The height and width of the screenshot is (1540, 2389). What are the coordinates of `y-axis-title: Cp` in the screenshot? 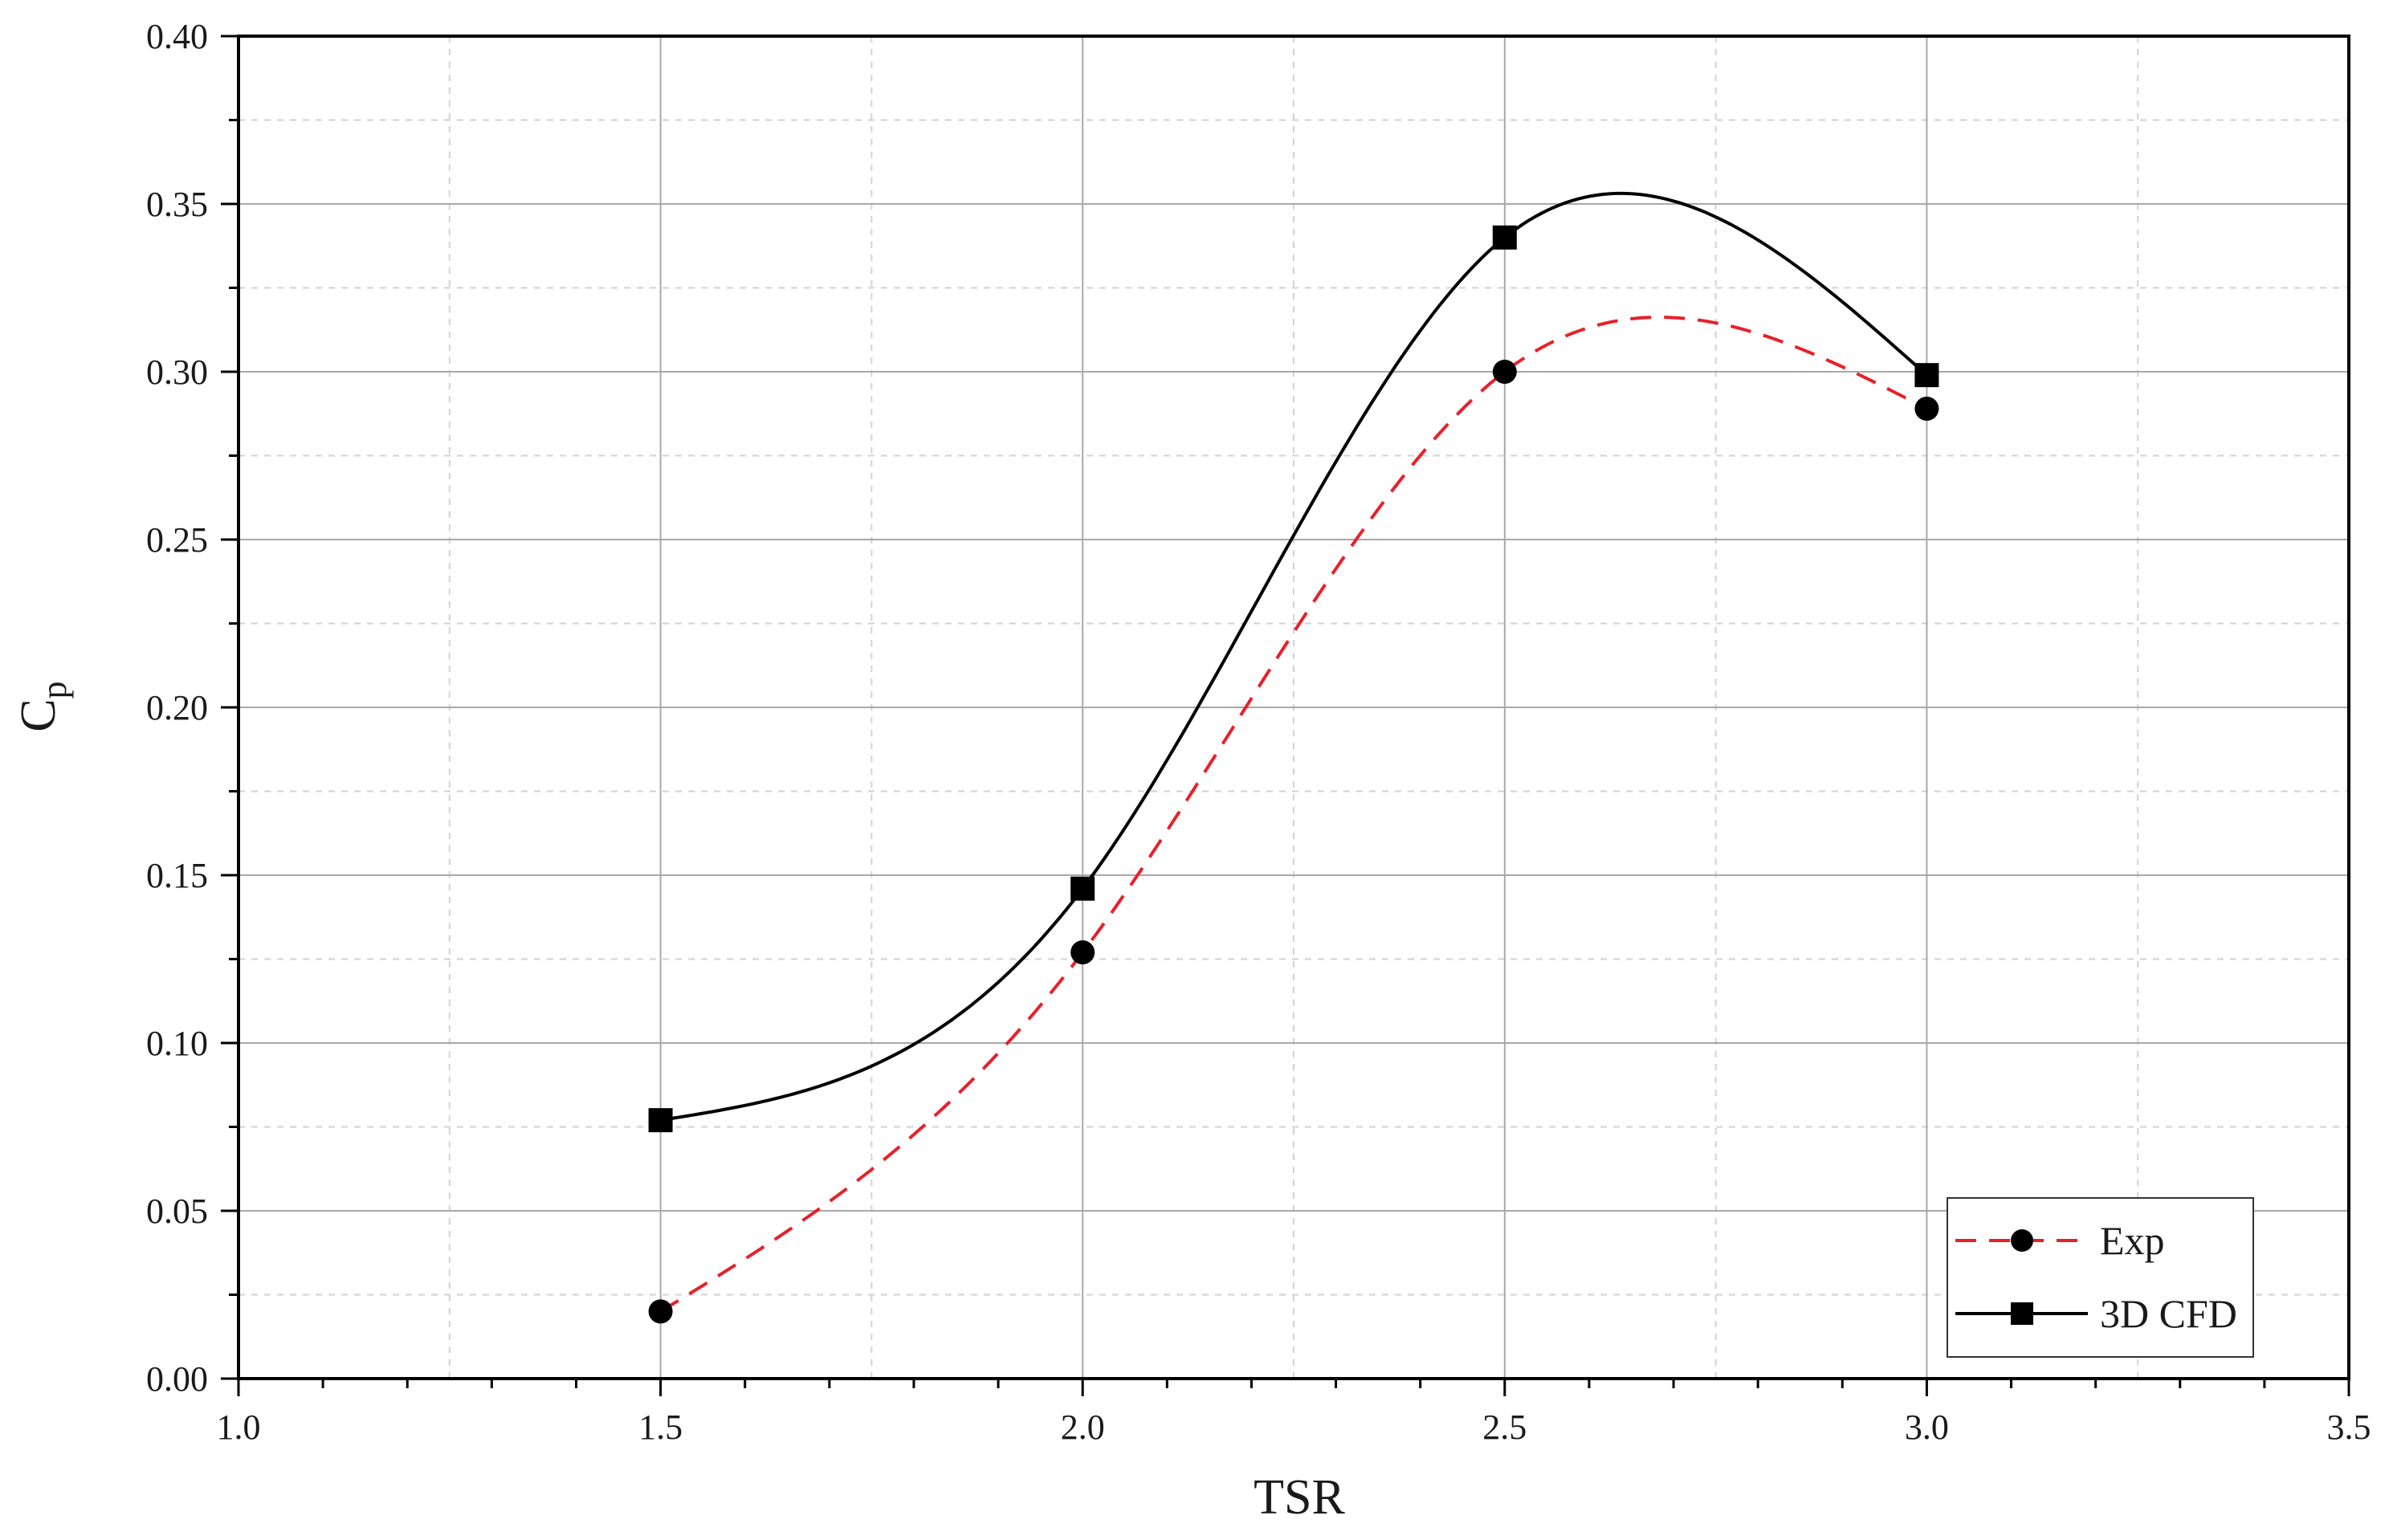 It's located at (42, 706).